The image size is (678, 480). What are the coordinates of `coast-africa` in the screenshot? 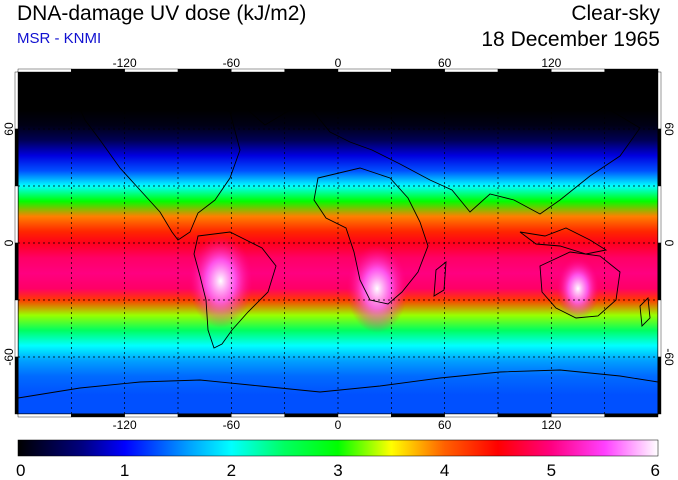 It's located at (371, 236).